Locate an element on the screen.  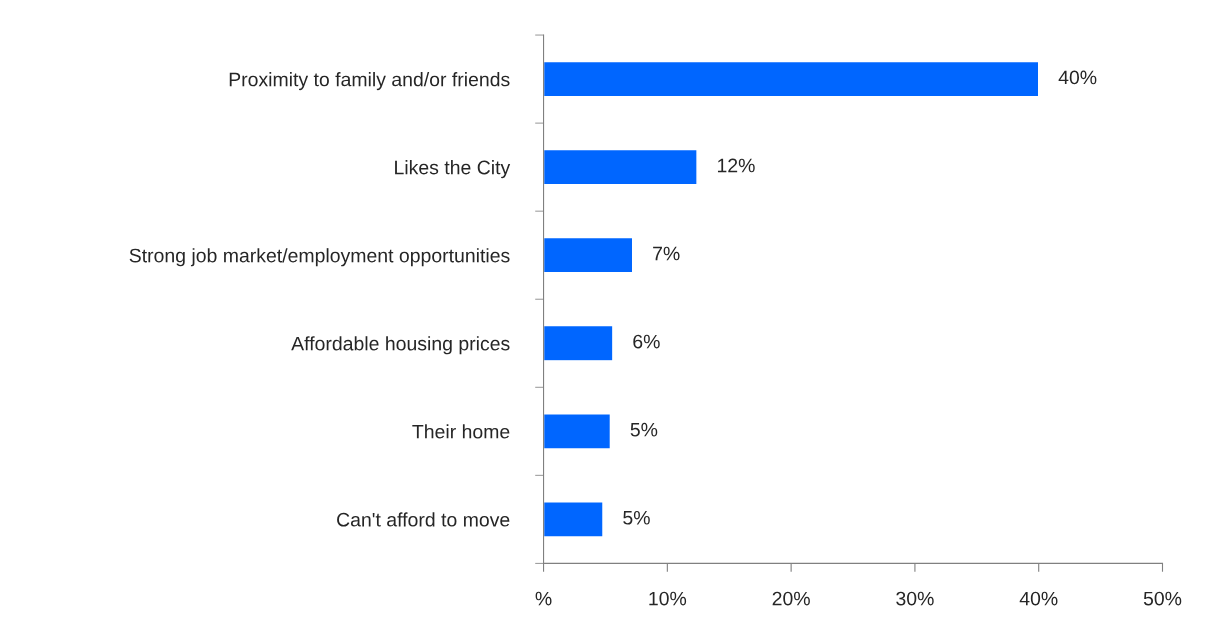
y-tick-label: Strong job market/employment opportunities is located at coordinates (319, 257).